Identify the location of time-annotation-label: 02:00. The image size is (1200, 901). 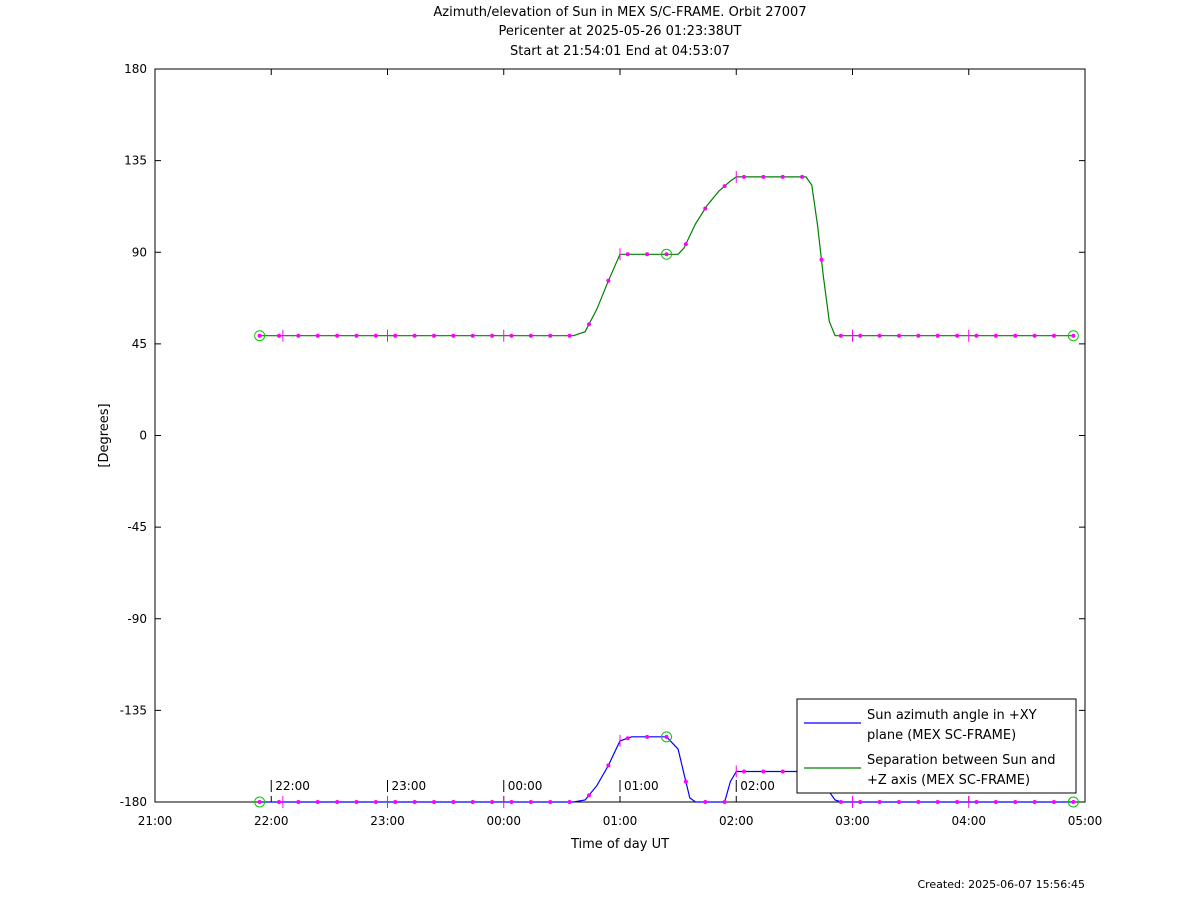
(757, 786).